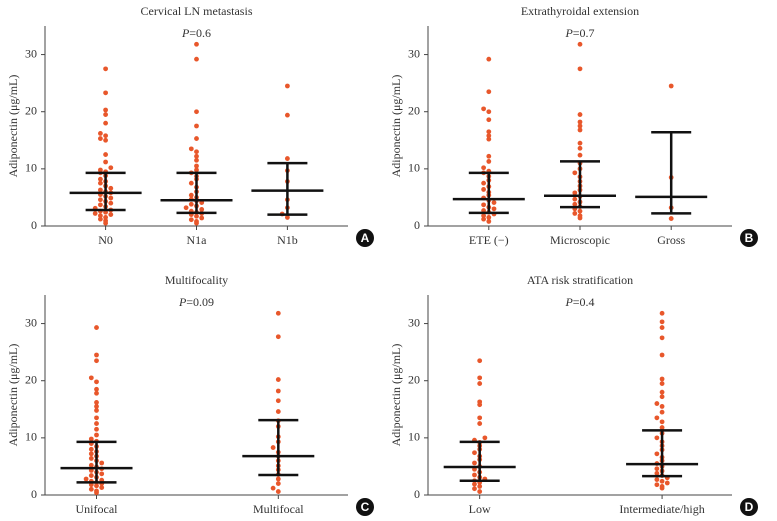  Describe the element at coordinates (396, 126) in the screenshot. I see `y-axis-label: Adiponectin (μg/mL)` at that location.